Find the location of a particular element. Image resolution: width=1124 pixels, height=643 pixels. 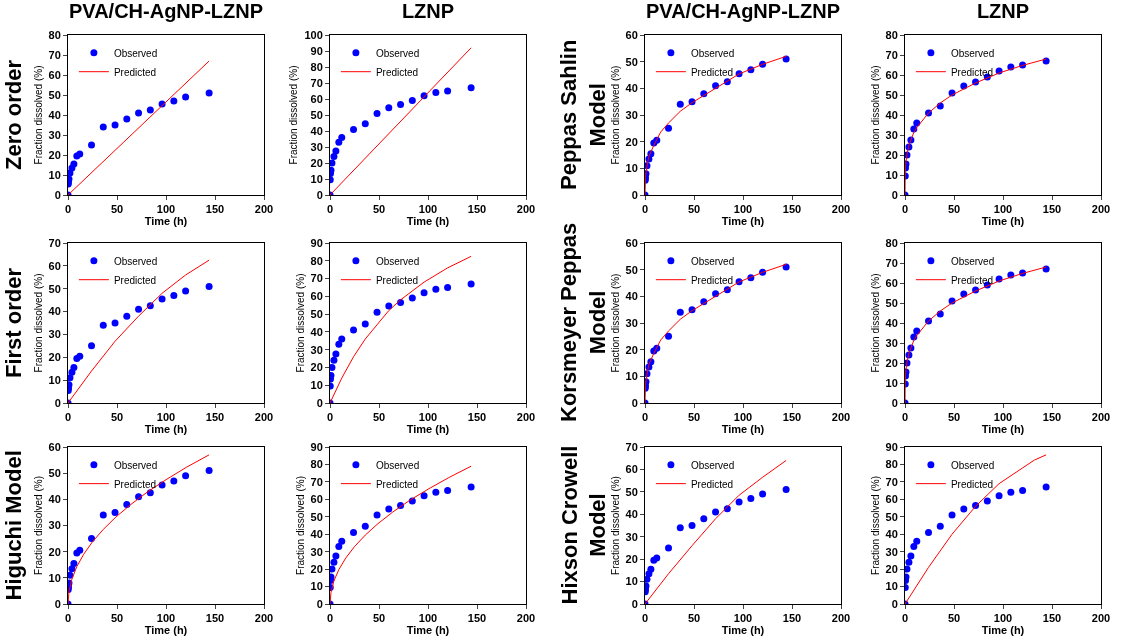

chart-title: PVA/CH-AgNP-LZNP is located at coordinates (166, 11).